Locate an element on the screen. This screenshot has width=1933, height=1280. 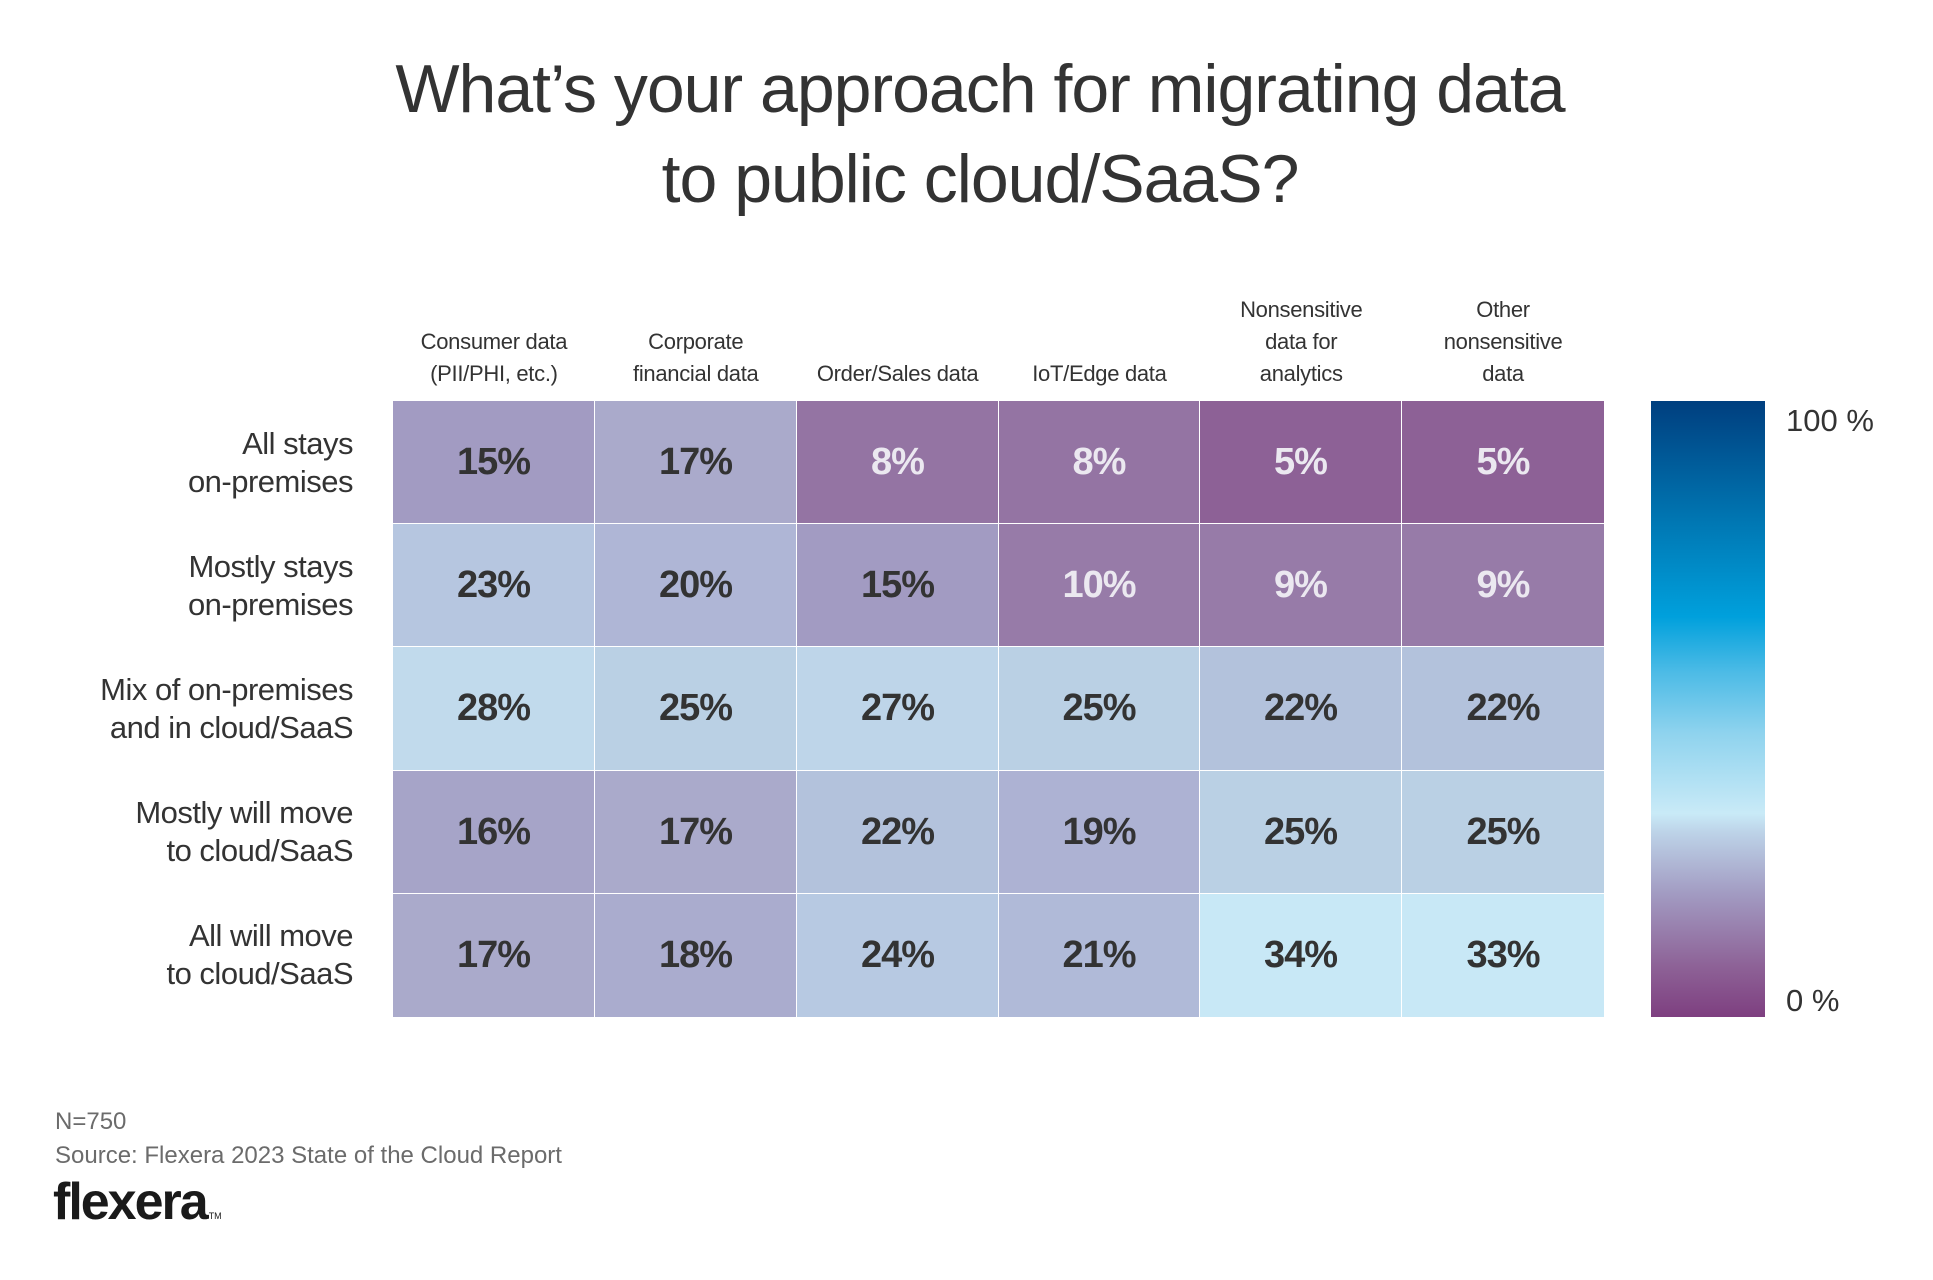
sample-size-note: N=750 is located at coordinates (91, 1121).